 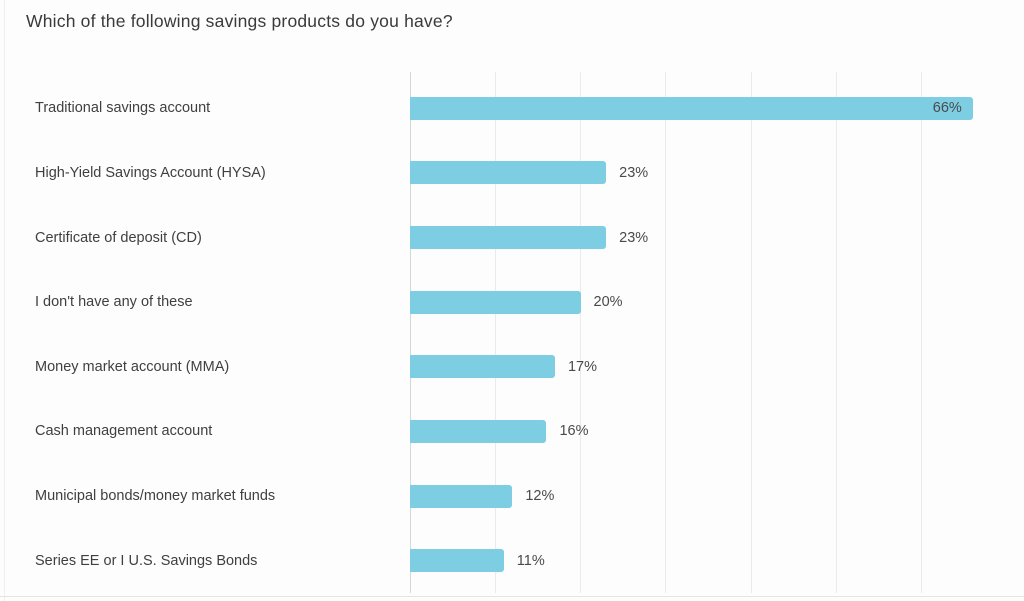 What do you see at coordinates (150, 172) in the screenshot?
I see `category-label: High-Yield Savings Account (HYSA)` at bounding box center [150, 172].